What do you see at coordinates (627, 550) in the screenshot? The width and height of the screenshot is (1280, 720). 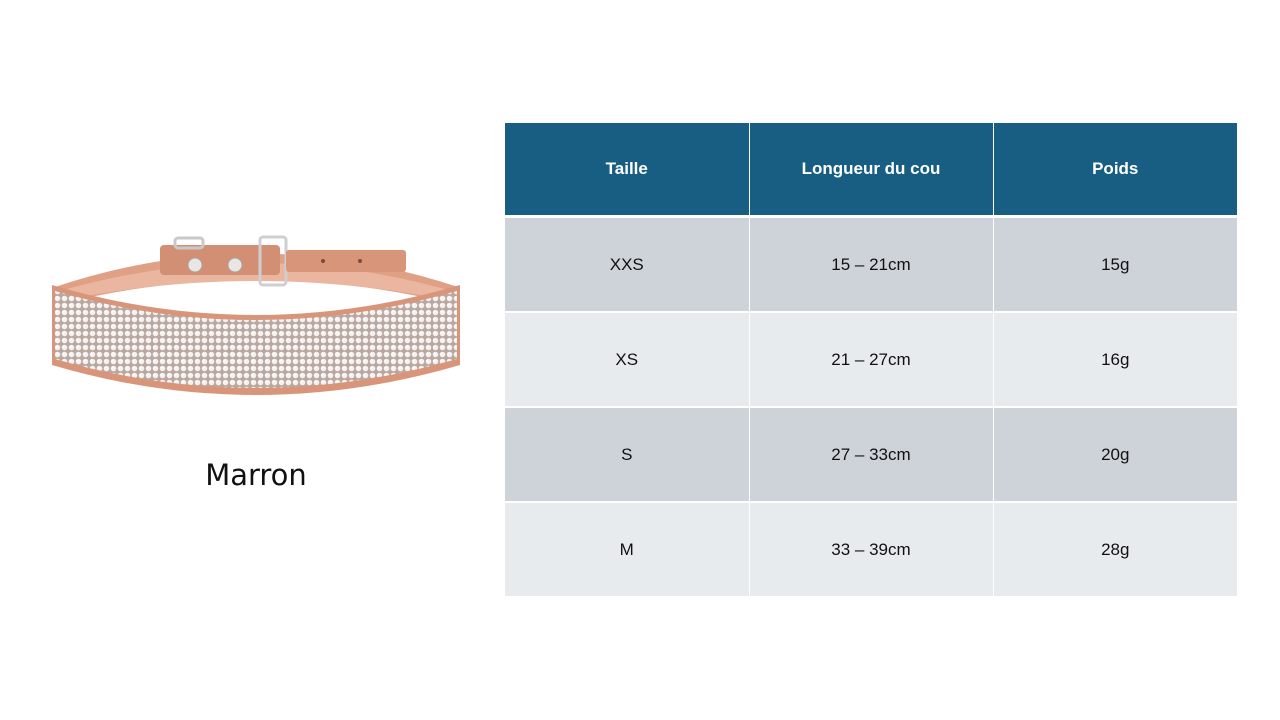 I see `cell-size: M` at bounding box center [627, 550].